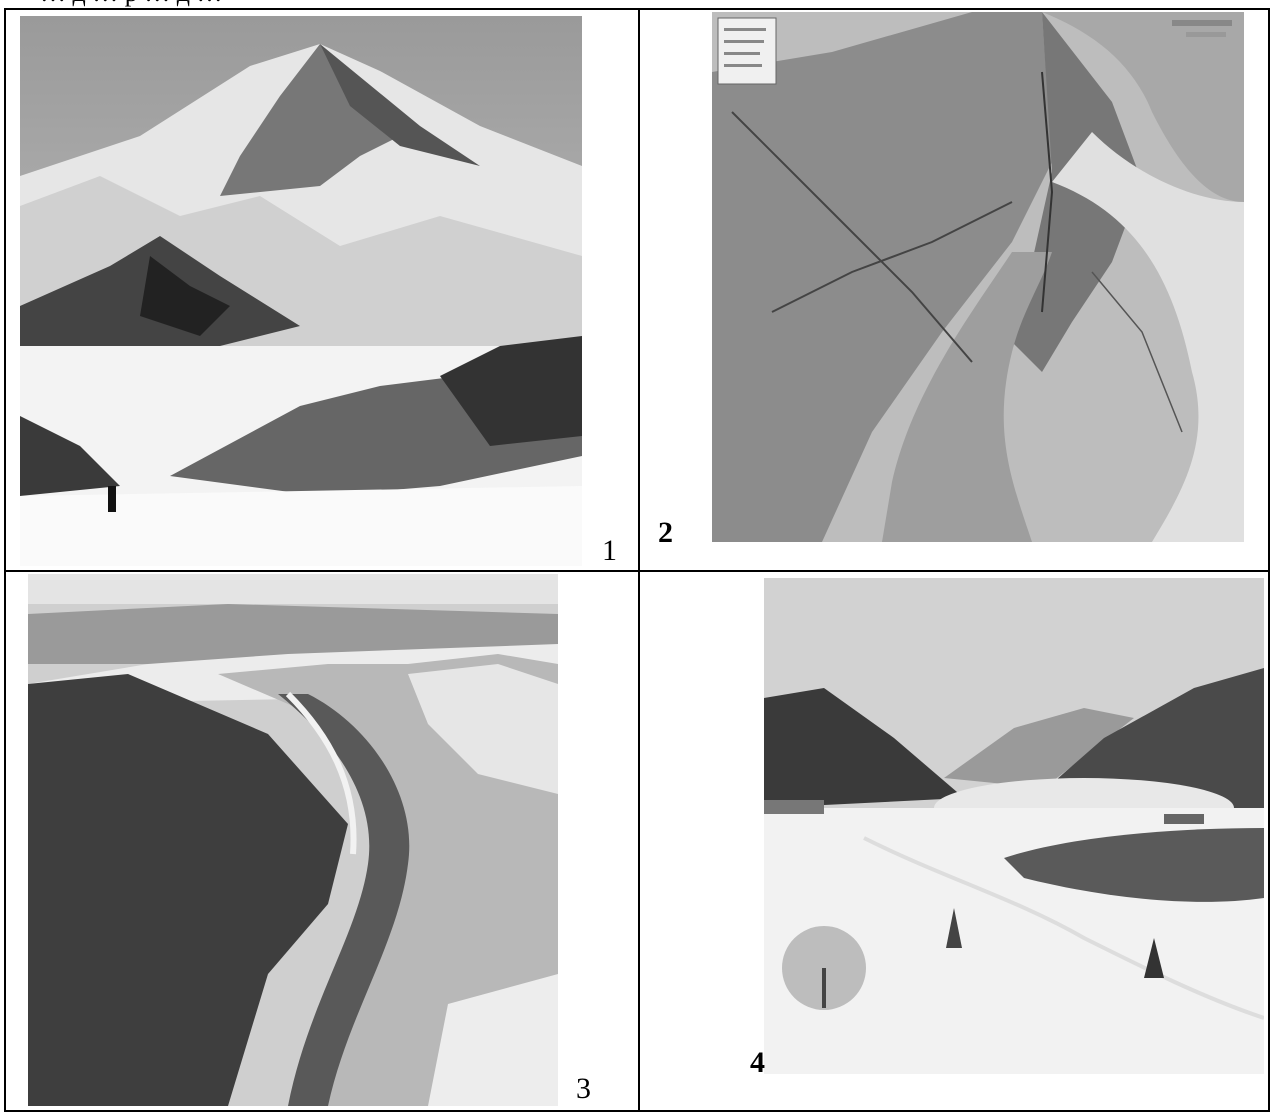 This screenshot has width=1270, height=1113. What do you see at coordinates (747, 51) in the screenshot?
I see `map-legend-box` at bounding box center [747, 51].